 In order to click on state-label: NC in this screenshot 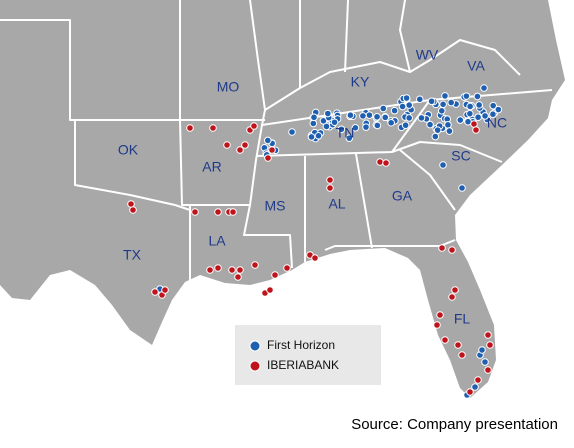, I will do `click(497, 123)`.